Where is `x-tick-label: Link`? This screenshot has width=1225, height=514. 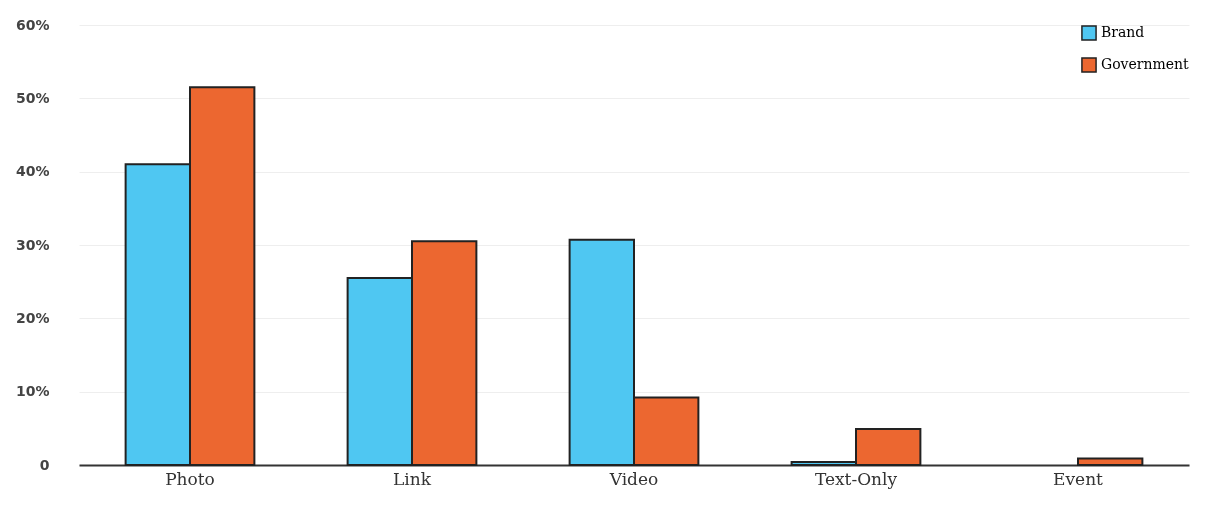 x-tick-label: Link is located at coordinates (412, 478).